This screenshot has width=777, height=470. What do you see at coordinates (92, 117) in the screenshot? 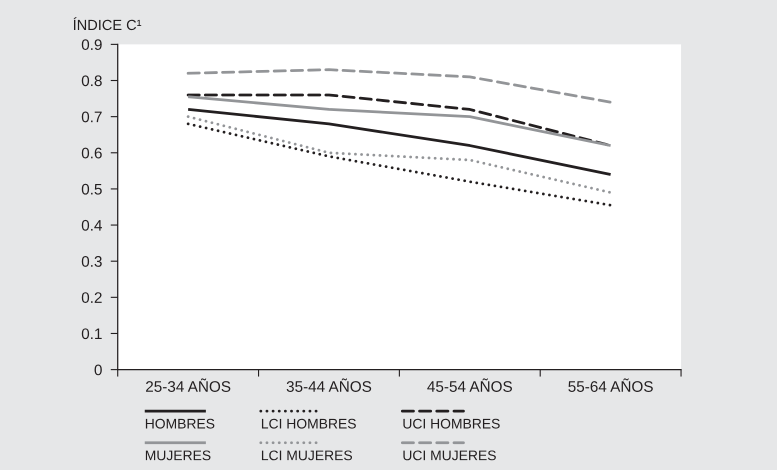
I see `y-tick-label: 0.7` at bounding box center [92, 117].